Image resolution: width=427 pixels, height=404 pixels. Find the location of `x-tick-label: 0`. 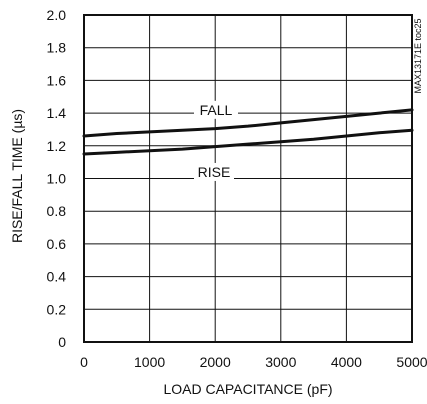

x-tick-label: 0 is located at coordinates (84, 362).